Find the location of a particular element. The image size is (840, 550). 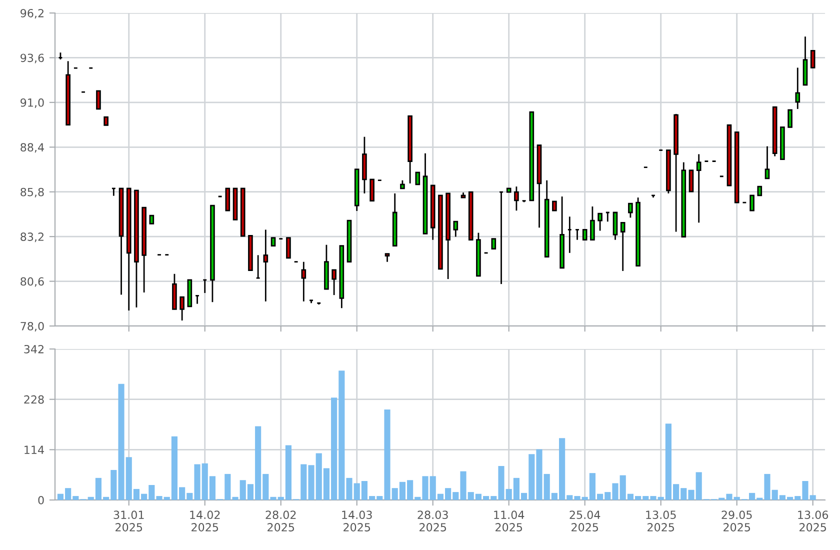

y-tick-label: 96,2 is located at coordinates (32, 13).